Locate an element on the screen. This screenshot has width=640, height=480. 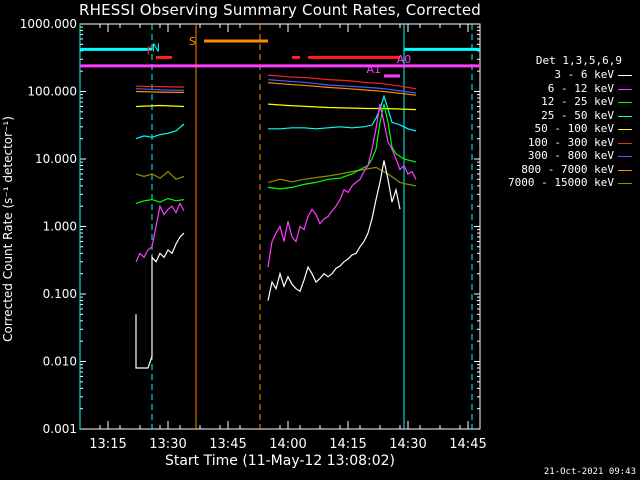
legend-item: 800 - 7000 keV is located at coordinates (557, 170).